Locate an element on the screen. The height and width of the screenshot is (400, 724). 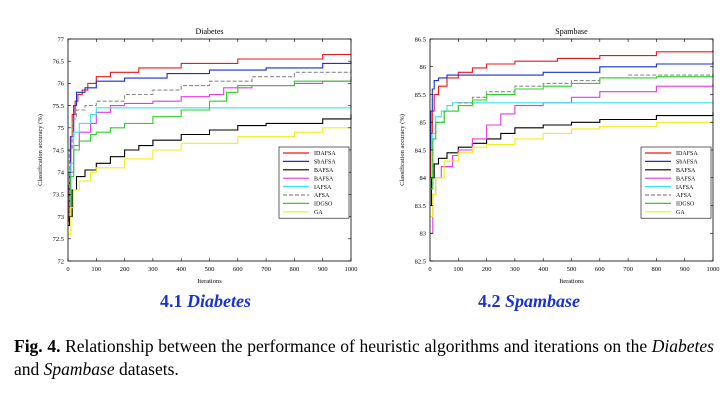
y-tick-label: 85 is located at coordinates (423, 123).